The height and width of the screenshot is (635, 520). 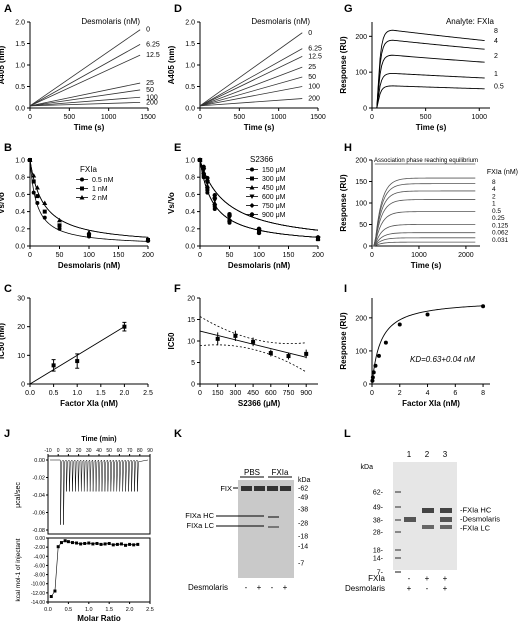 What do you see at coordinates (365, 247) in the screenshot?
I see `y-tick-label: 0` at bounding box center [365, 247].